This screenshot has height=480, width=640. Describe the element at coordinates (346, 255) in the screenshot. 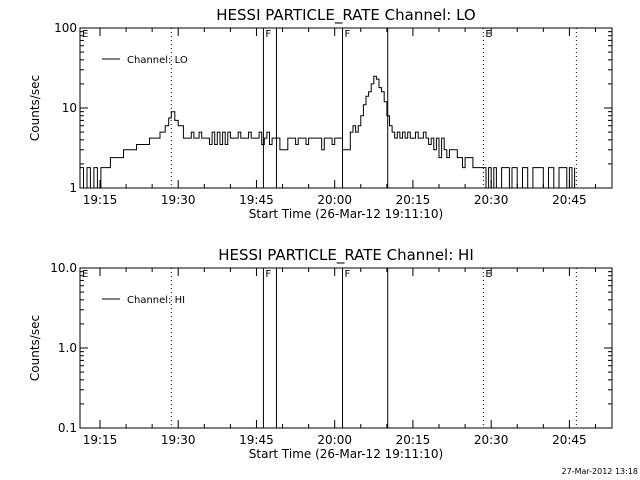

I see `chart-title: HESSI PARTICLE_RATE Channel: HI` at that location.